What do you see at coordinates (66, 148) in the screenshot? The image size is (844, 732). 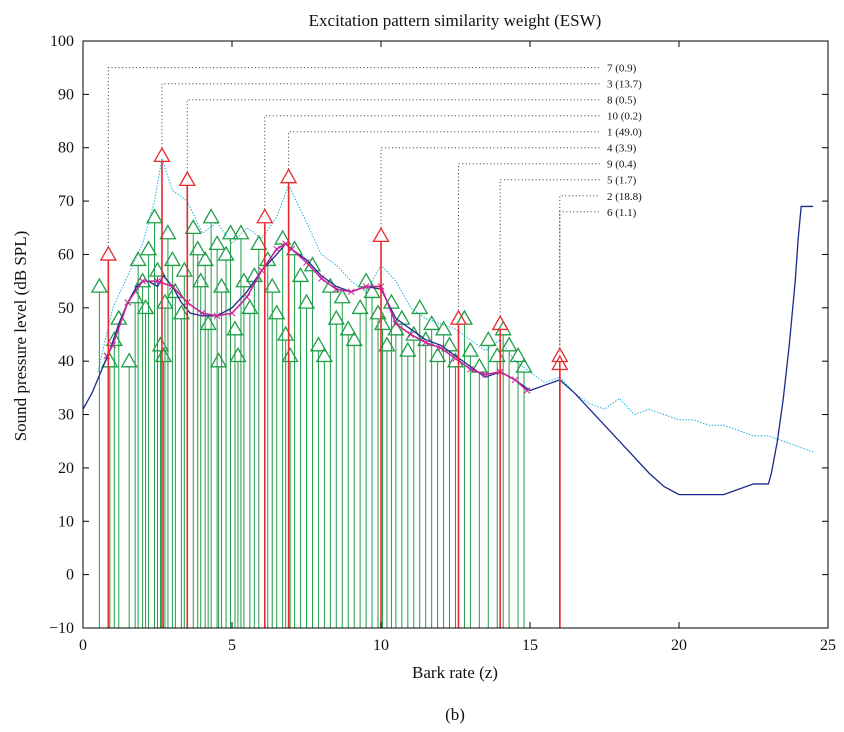 I see `y-tick-label: 80` at bounding box center [66, 148].